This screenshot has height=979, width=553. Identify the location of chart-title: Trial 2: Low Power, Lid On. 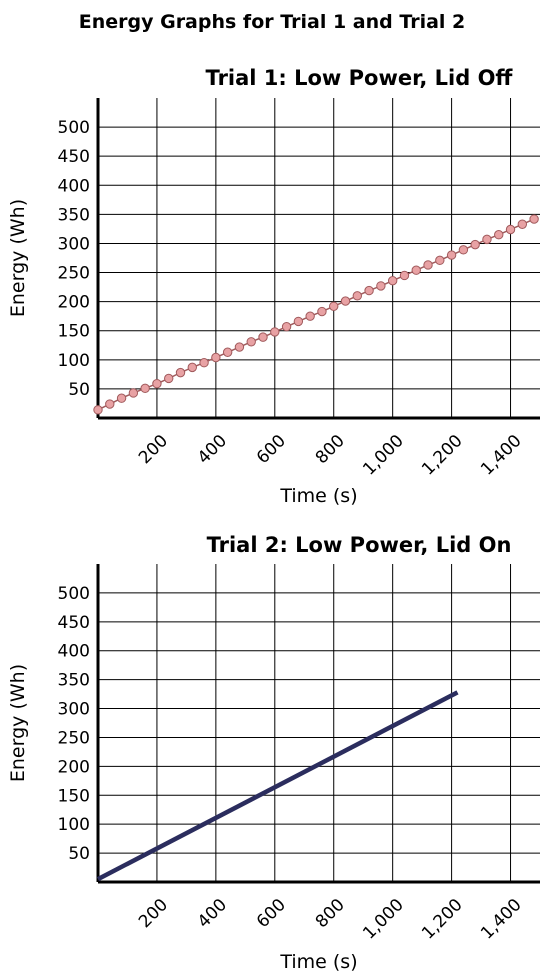
(359, 545).